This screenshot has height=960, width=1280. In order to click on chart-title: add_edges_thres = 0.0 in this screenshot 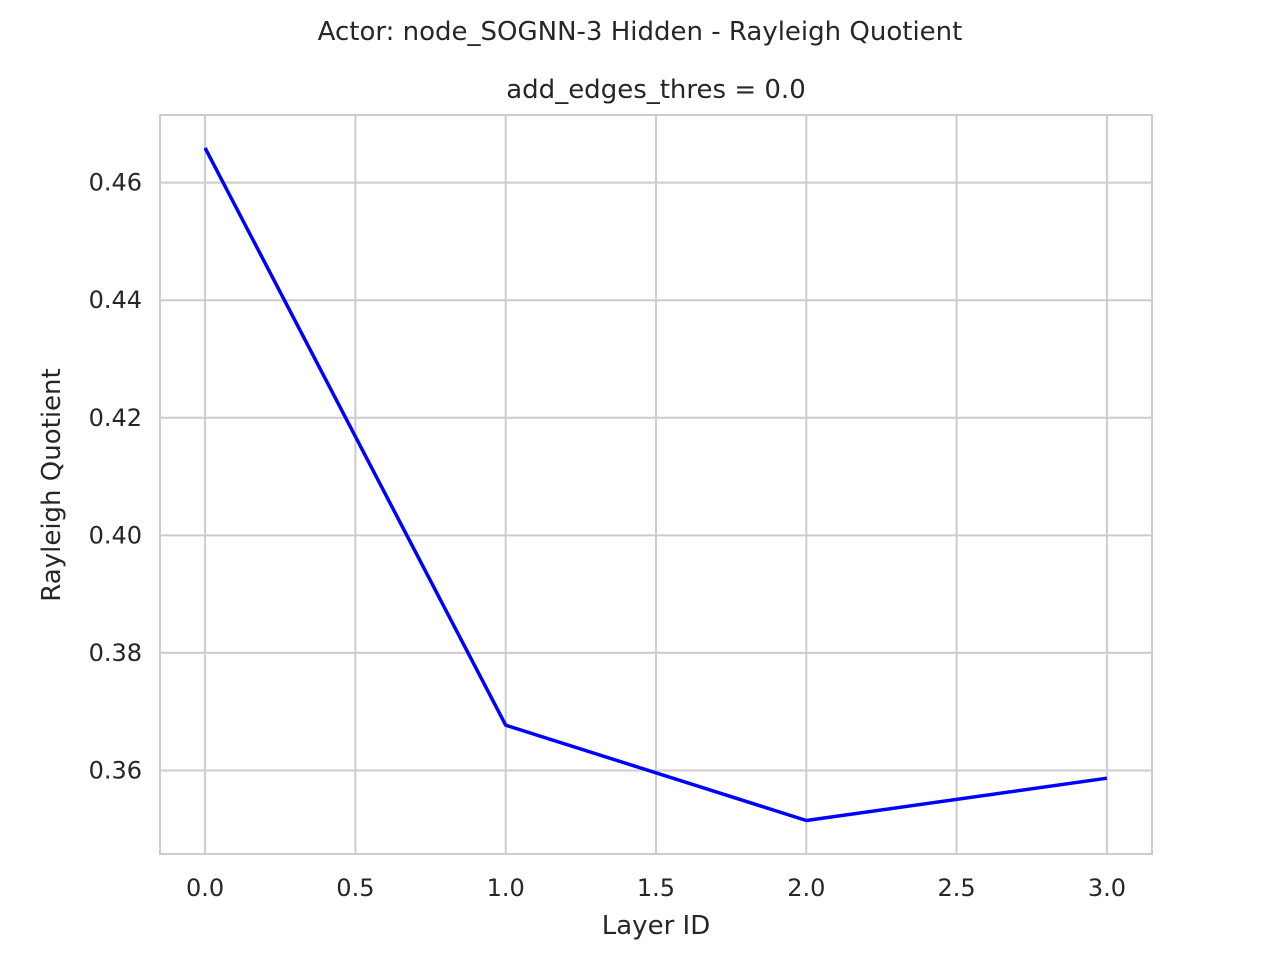, I will do `click(655, 90)`.